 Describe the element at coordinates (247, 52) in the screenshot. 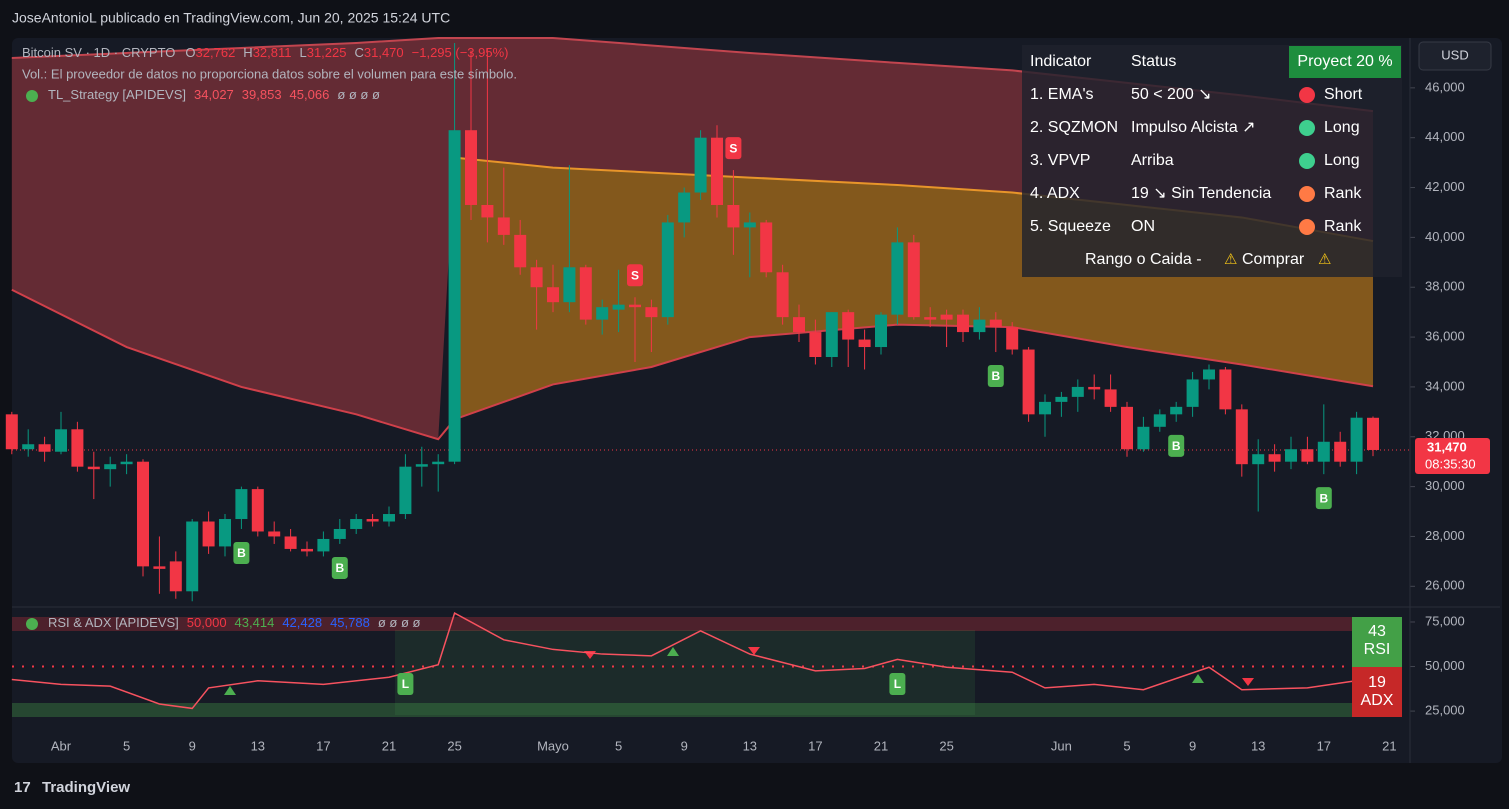

I see `ohlc-key: H` at that location.